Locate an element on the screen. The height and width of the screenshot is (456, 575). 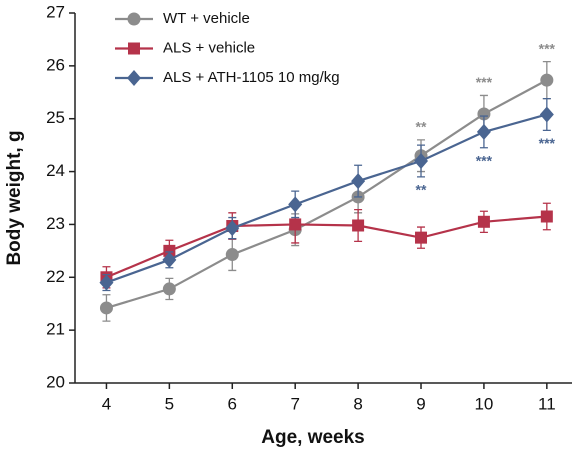
y-tick-label: 21 is located at coordinates (55, 329).